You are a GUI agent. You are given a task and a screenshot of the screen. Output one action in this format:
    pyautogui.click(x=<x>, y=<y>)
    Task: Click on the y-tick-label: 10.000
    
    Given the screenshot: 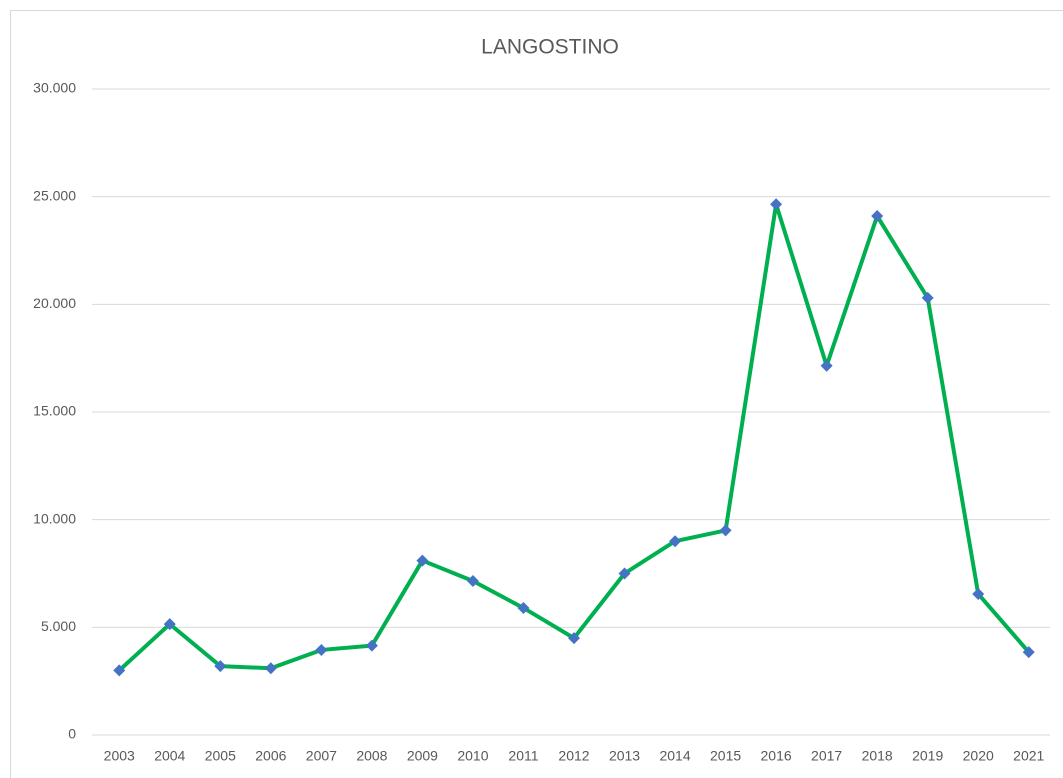 What is the action you would take?
    pyautogui.click(x=54, y=518)
    